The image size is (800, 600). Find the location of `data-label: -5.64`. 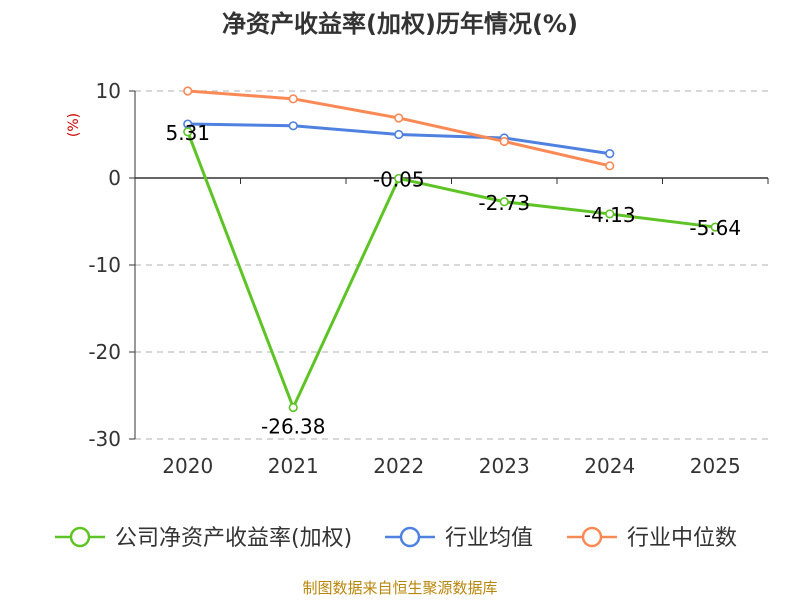

data-label: -5.64 is located at coordinates (715, 228).